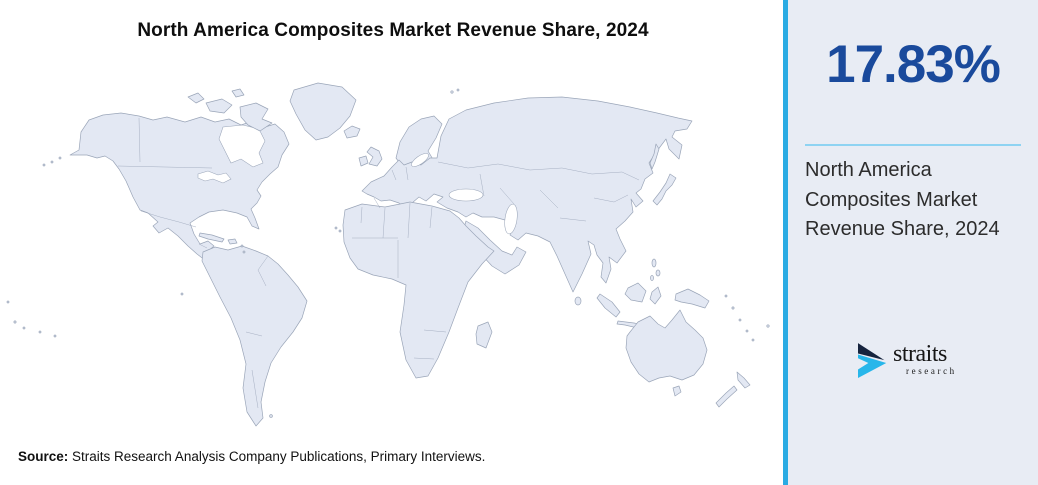 Image resolution: width=1038 pixels, height=485 pixels. What do you see at coordinates (868, 170) in the screenshot?
I see `stat-description-line: North America` at bounding box center [868, 170].